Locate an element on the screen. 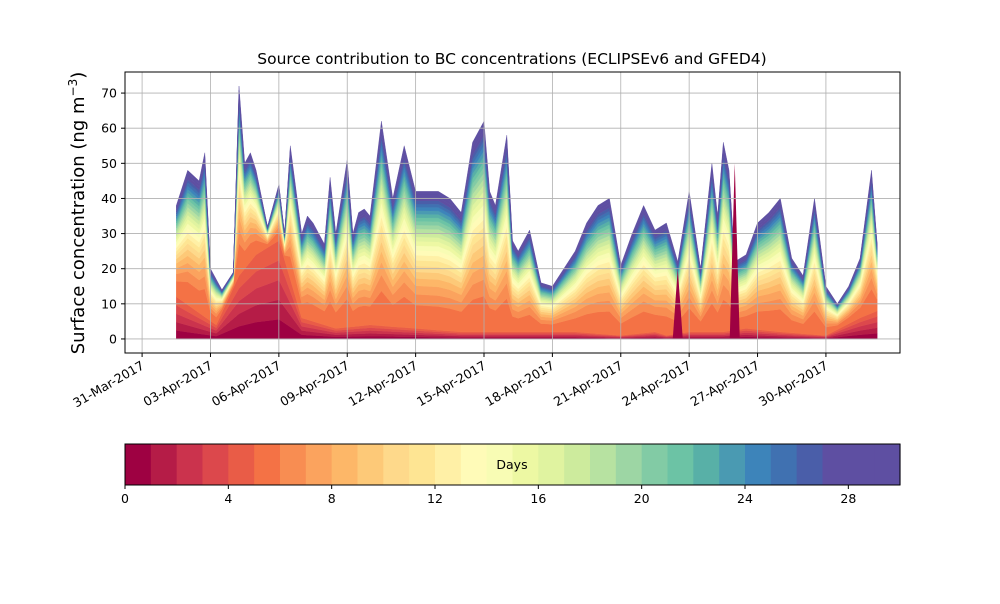 This screenshot has height=604, width=1000. y-axis-label-exponent: −3 is located at coordinates (73, 88).